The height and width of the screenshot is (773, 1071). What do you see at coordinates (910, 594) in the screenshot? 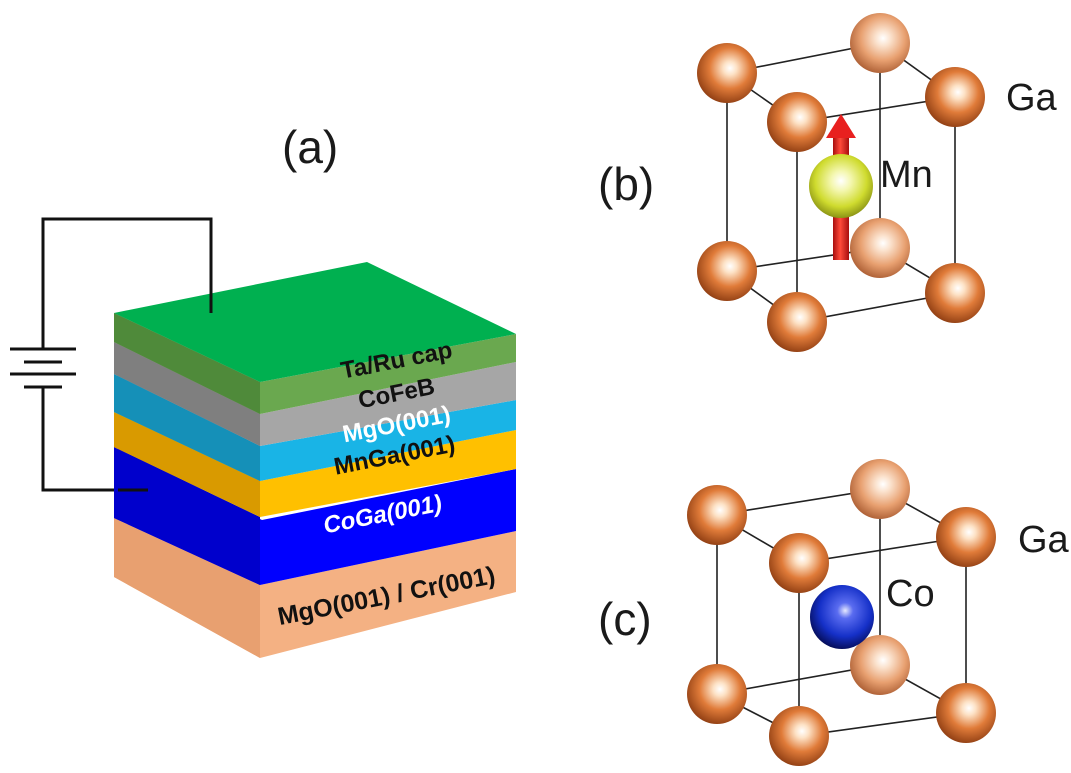
I see `atom-label-co: Co` at bounding box center [910, 594].